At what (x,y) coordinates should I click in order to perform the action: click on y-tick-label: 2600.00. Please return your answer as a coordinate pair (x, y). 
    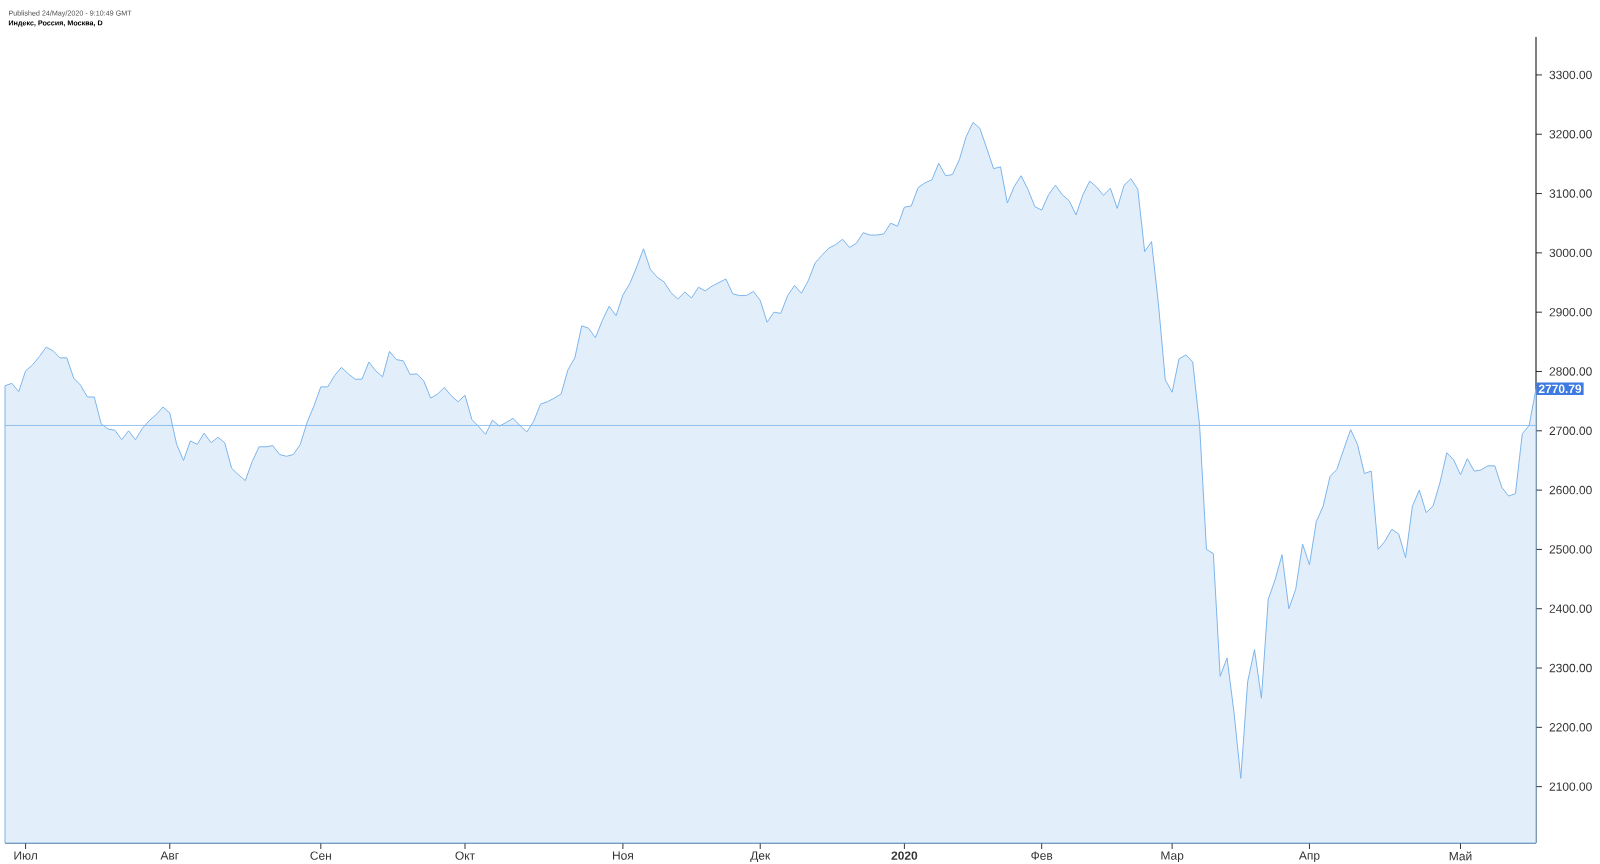
    Looking at the image, I should click on (1570, 490).